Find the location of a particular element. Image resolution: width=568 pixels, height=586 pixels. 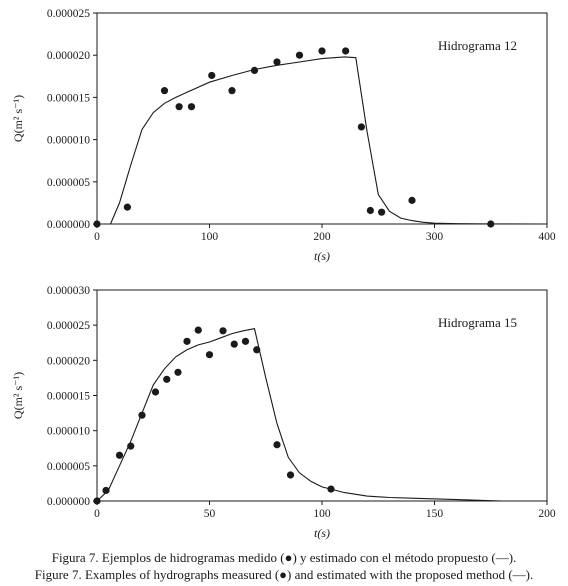

h15-y-tick-label: 0.000010 is located at coordinates (68, 432).